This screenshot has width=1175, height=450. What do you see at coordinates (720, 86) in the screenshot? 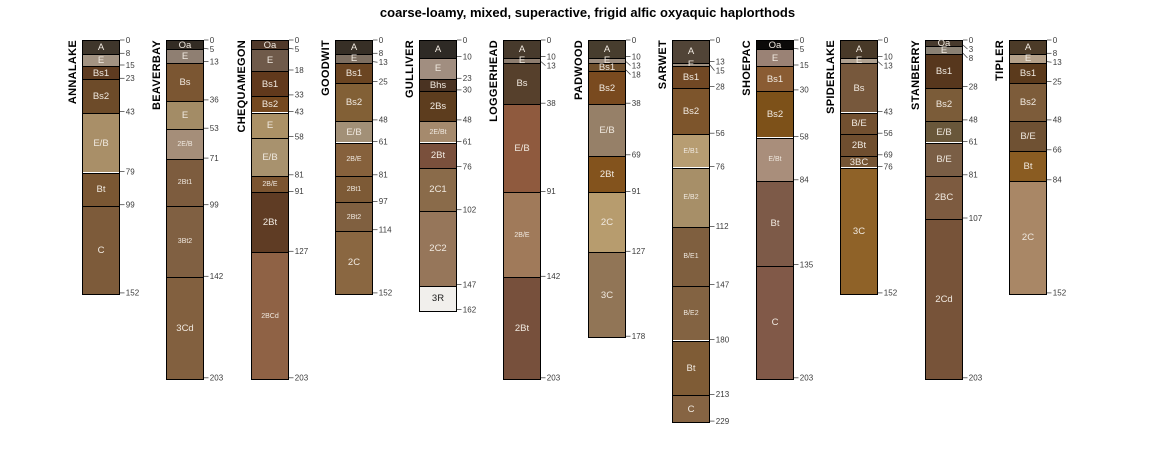
I see `depth-tick-label: 28` at bounding box center [720, 86].